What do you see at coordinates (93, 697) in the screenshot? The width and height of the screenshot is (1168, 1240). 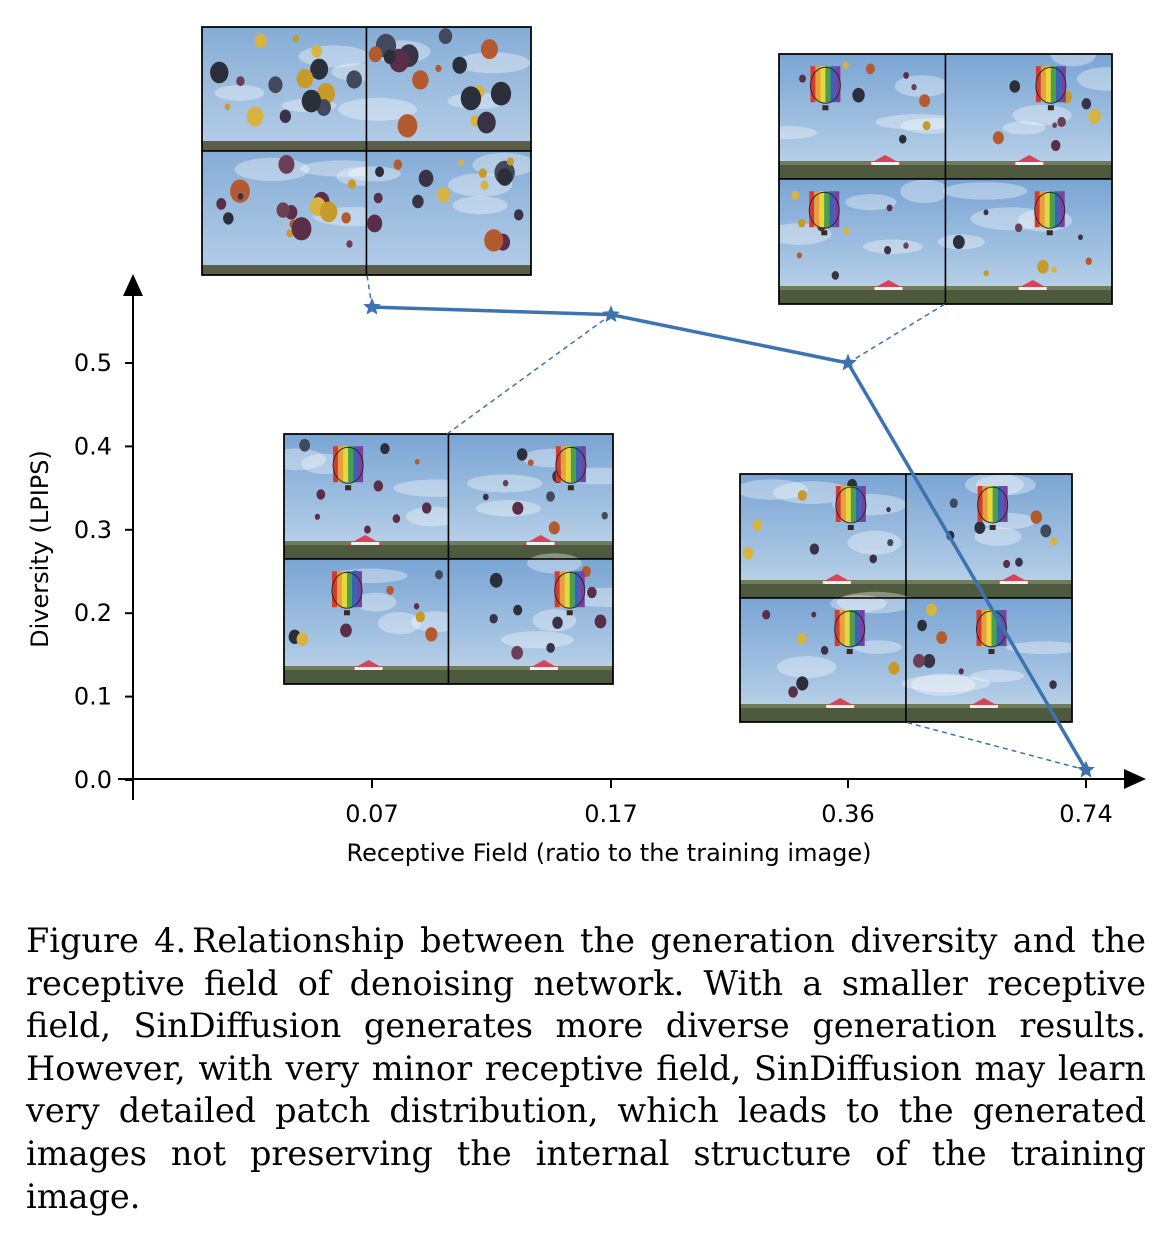 I see `y-tick-label: 0.1` at bounding box center [93, 697].